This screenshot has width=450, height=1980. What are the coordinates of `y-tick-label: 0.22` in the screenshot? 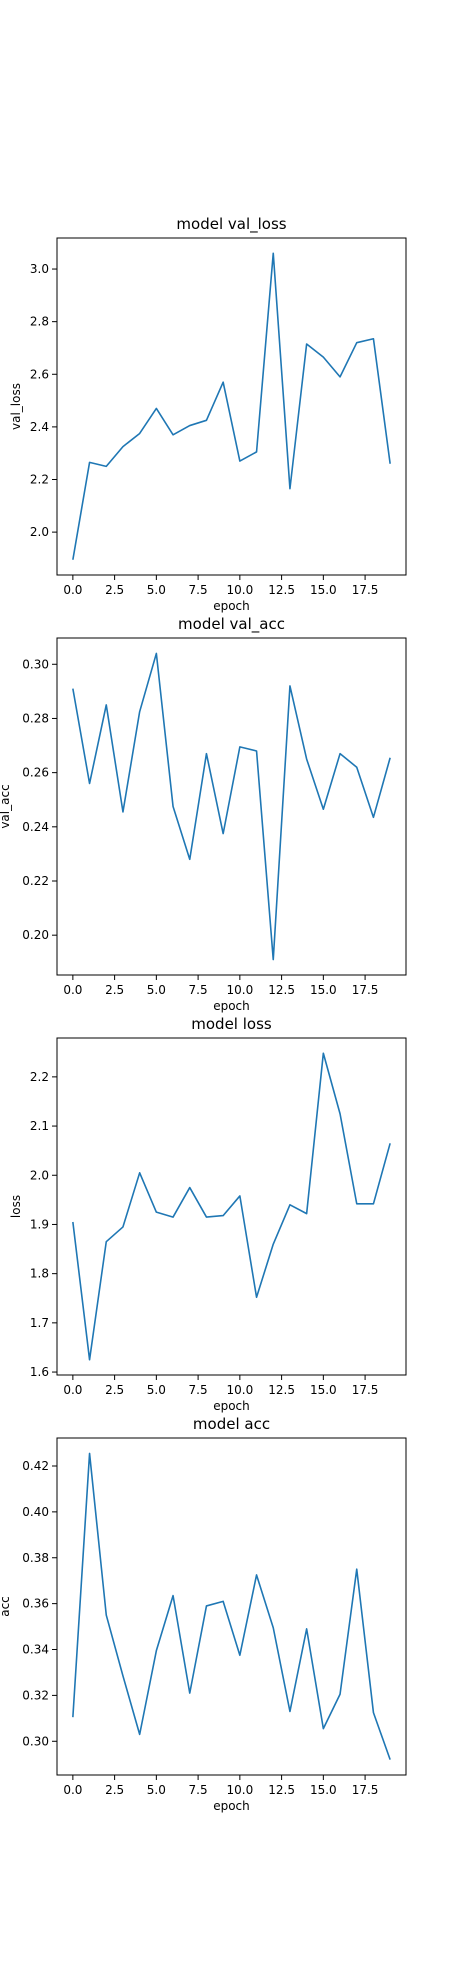 It's located at (35, 881).